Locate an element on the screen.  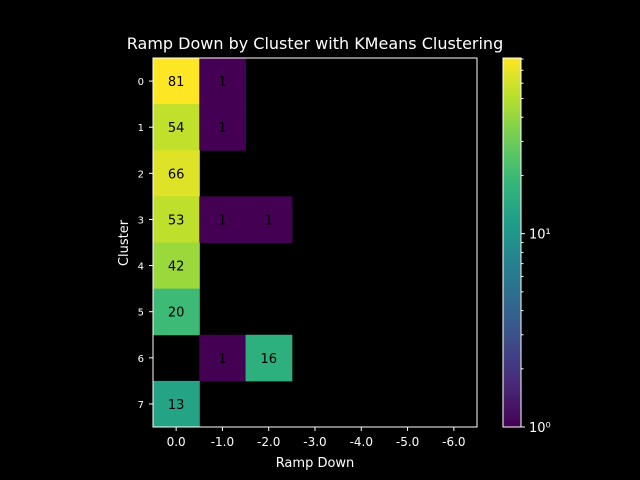
y-tick-label: 0 is located at coordinates (141, 82).